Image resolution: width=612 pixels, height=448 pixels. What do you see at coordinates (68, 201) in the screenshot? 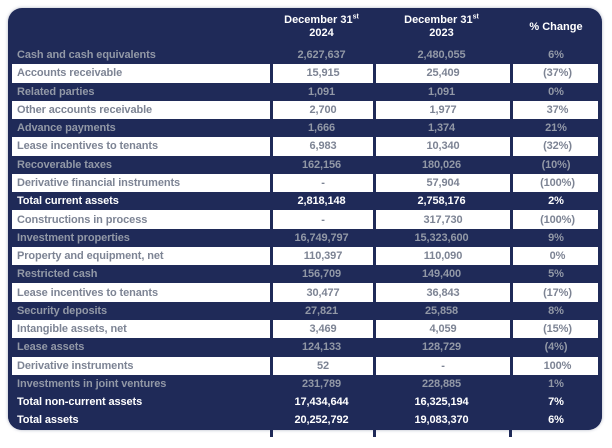
I see `row-label: Total current assets` at bounding box center [68, 201].